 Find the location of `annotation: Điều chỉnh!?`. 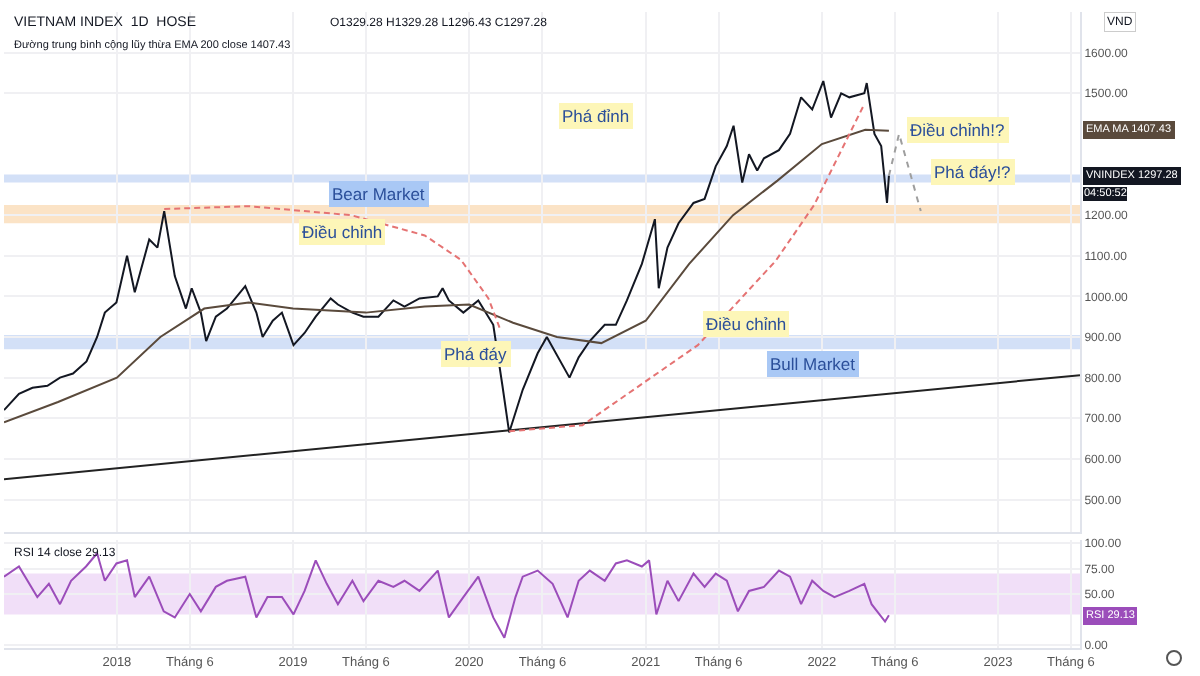

annotation: Điều chỉnh!? is located at coordinates (958, 130).